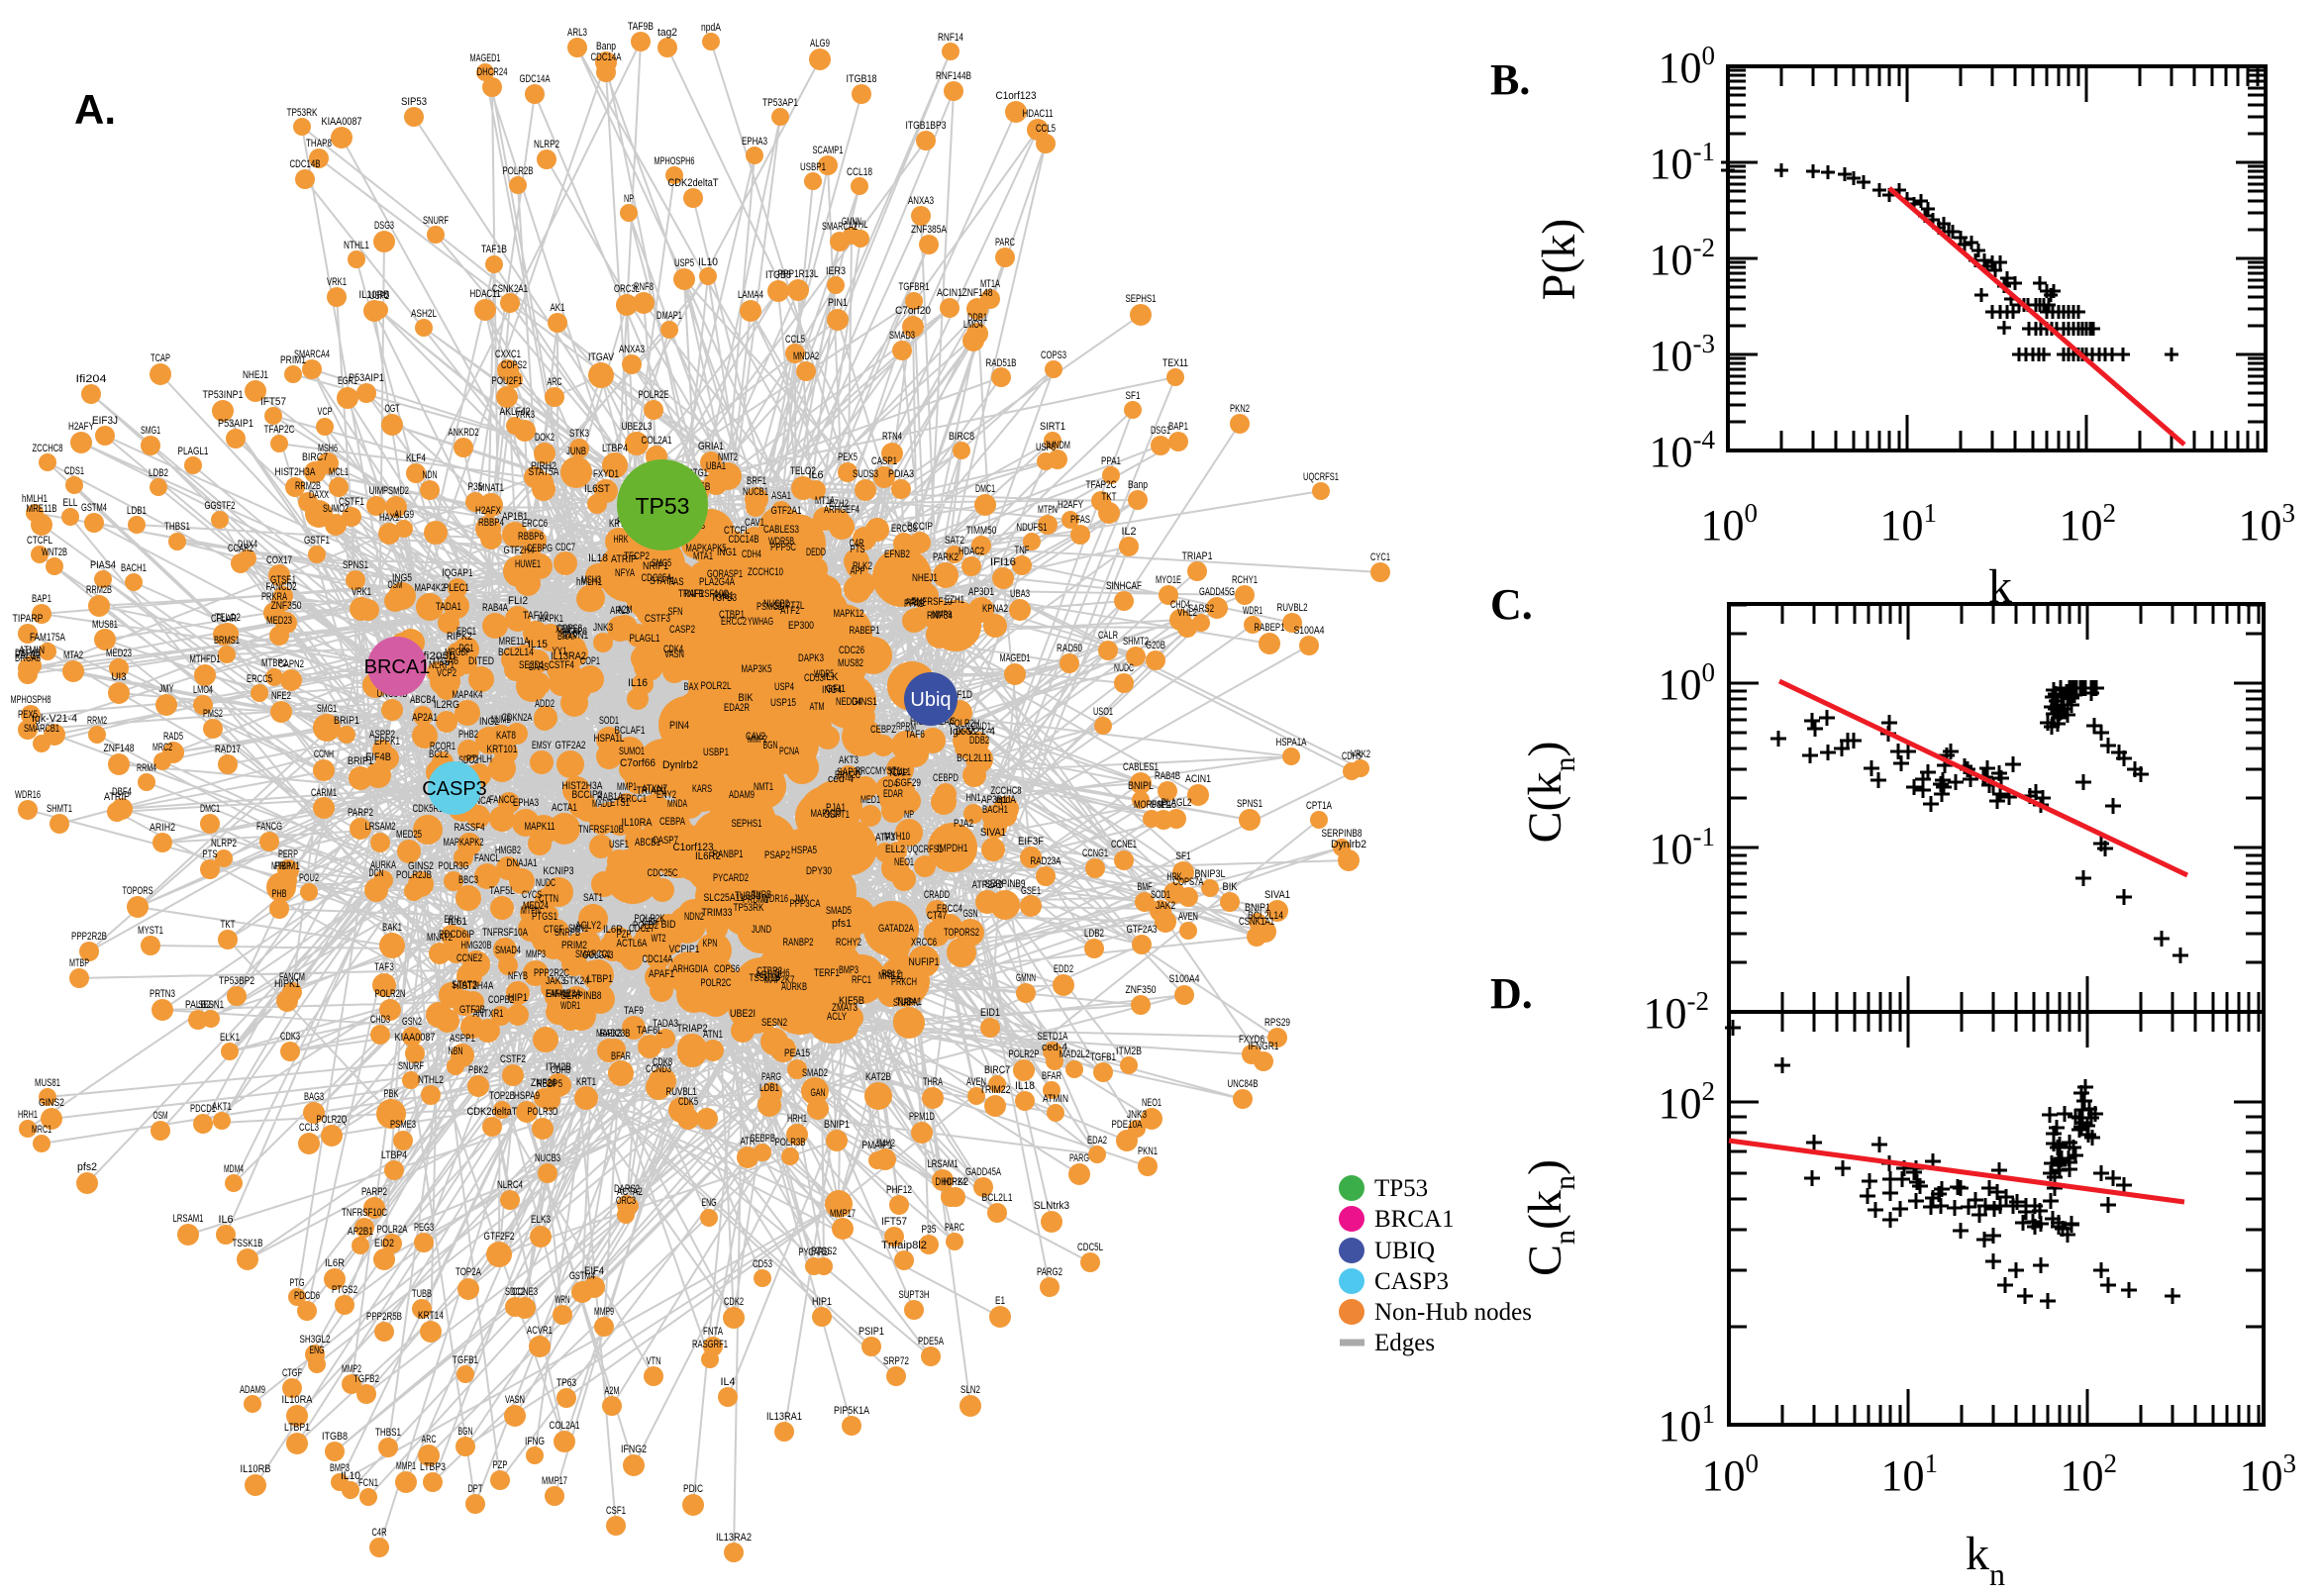 The height and width of the screenshot is (1596, 2323). Describe the element at coordinates (424, 1228) in the screenshot. I see `svg-text: PEG3` at that location.